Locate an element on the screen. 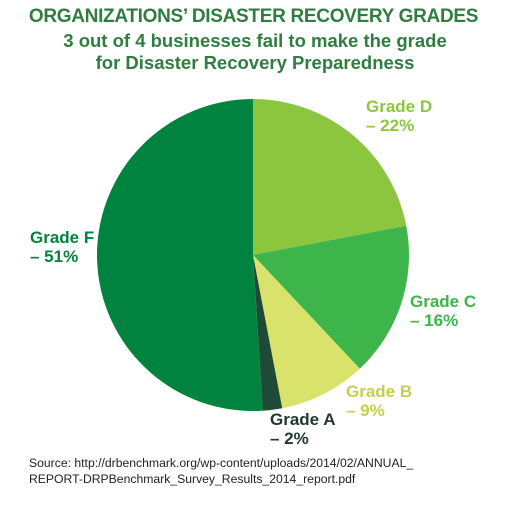  slice-label: Grade B – 9% is located at coordinates (379, 401).